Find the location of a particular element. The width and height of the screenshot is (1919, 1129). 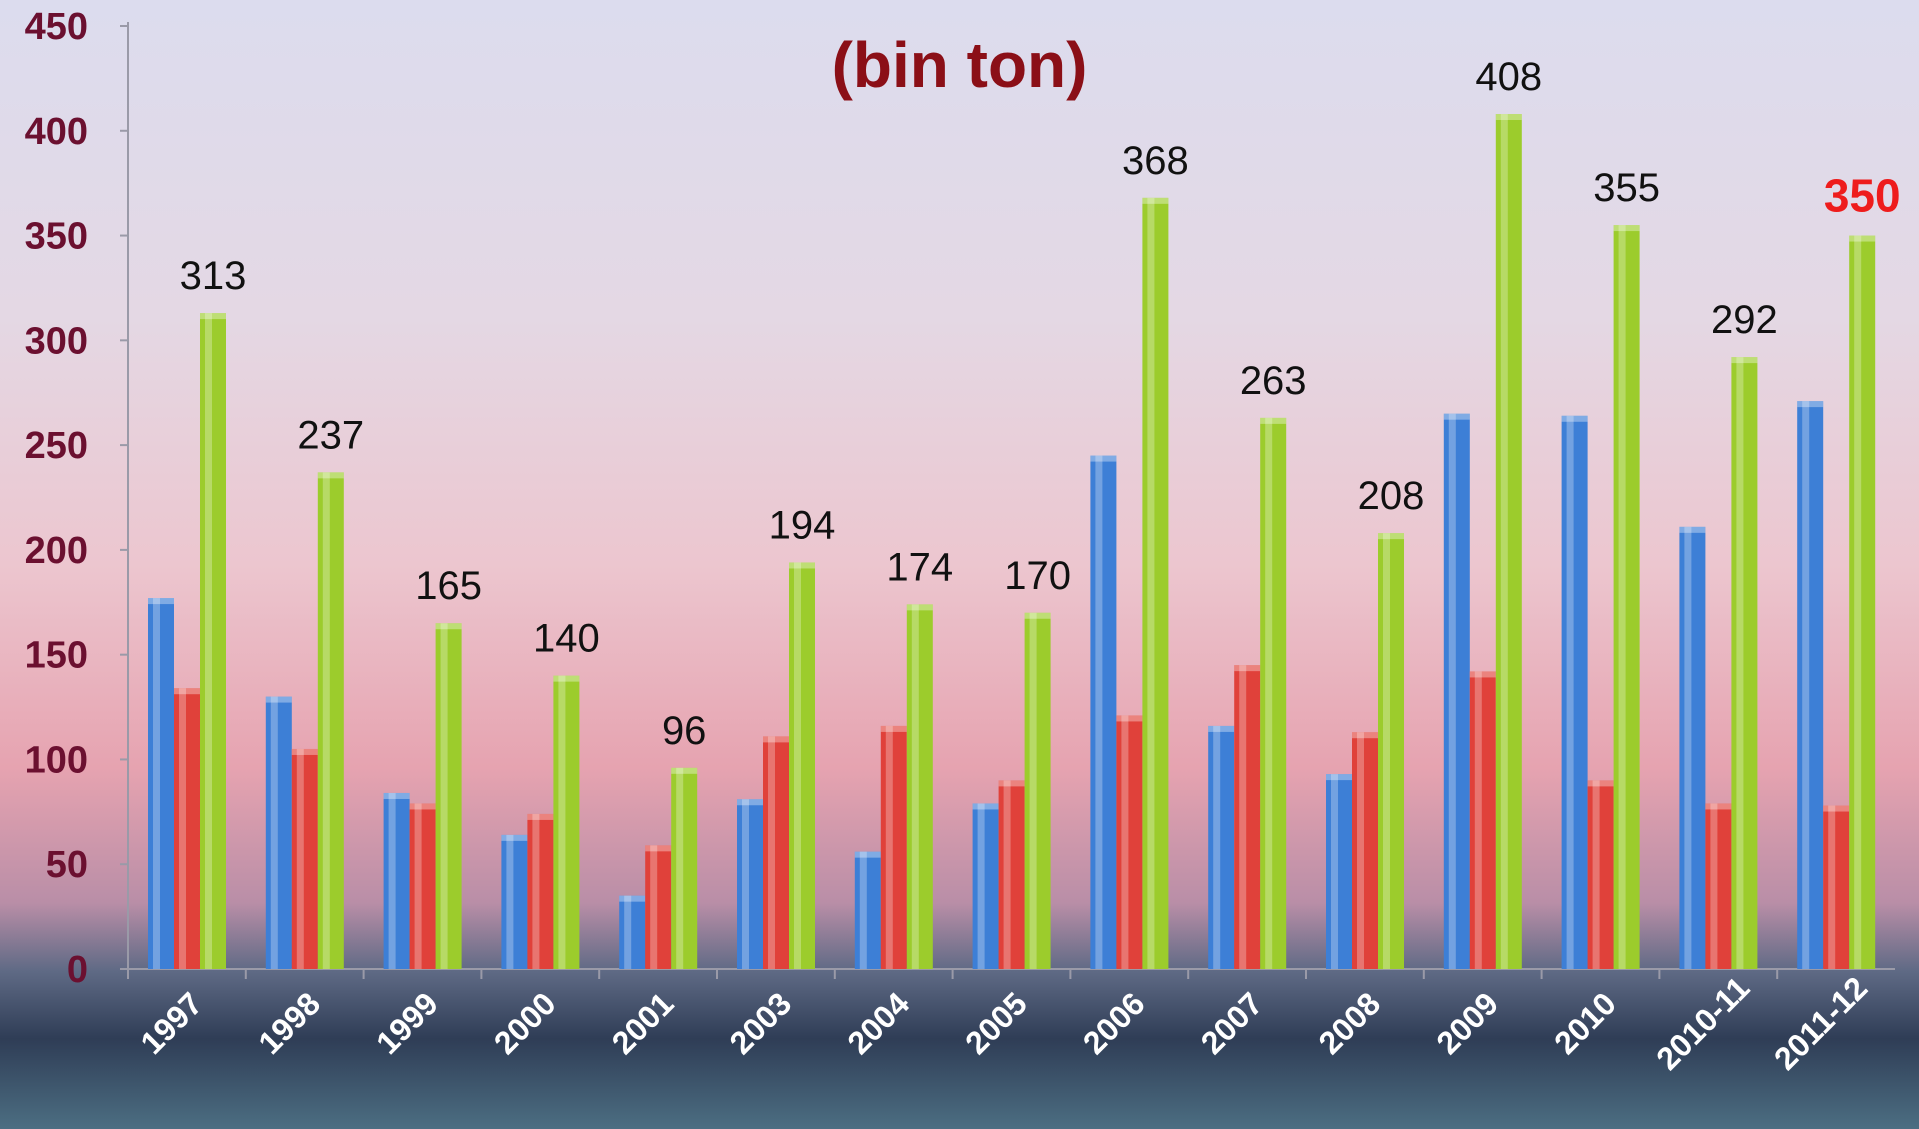

data-label: 408 is located at coordinates (1508, 77).